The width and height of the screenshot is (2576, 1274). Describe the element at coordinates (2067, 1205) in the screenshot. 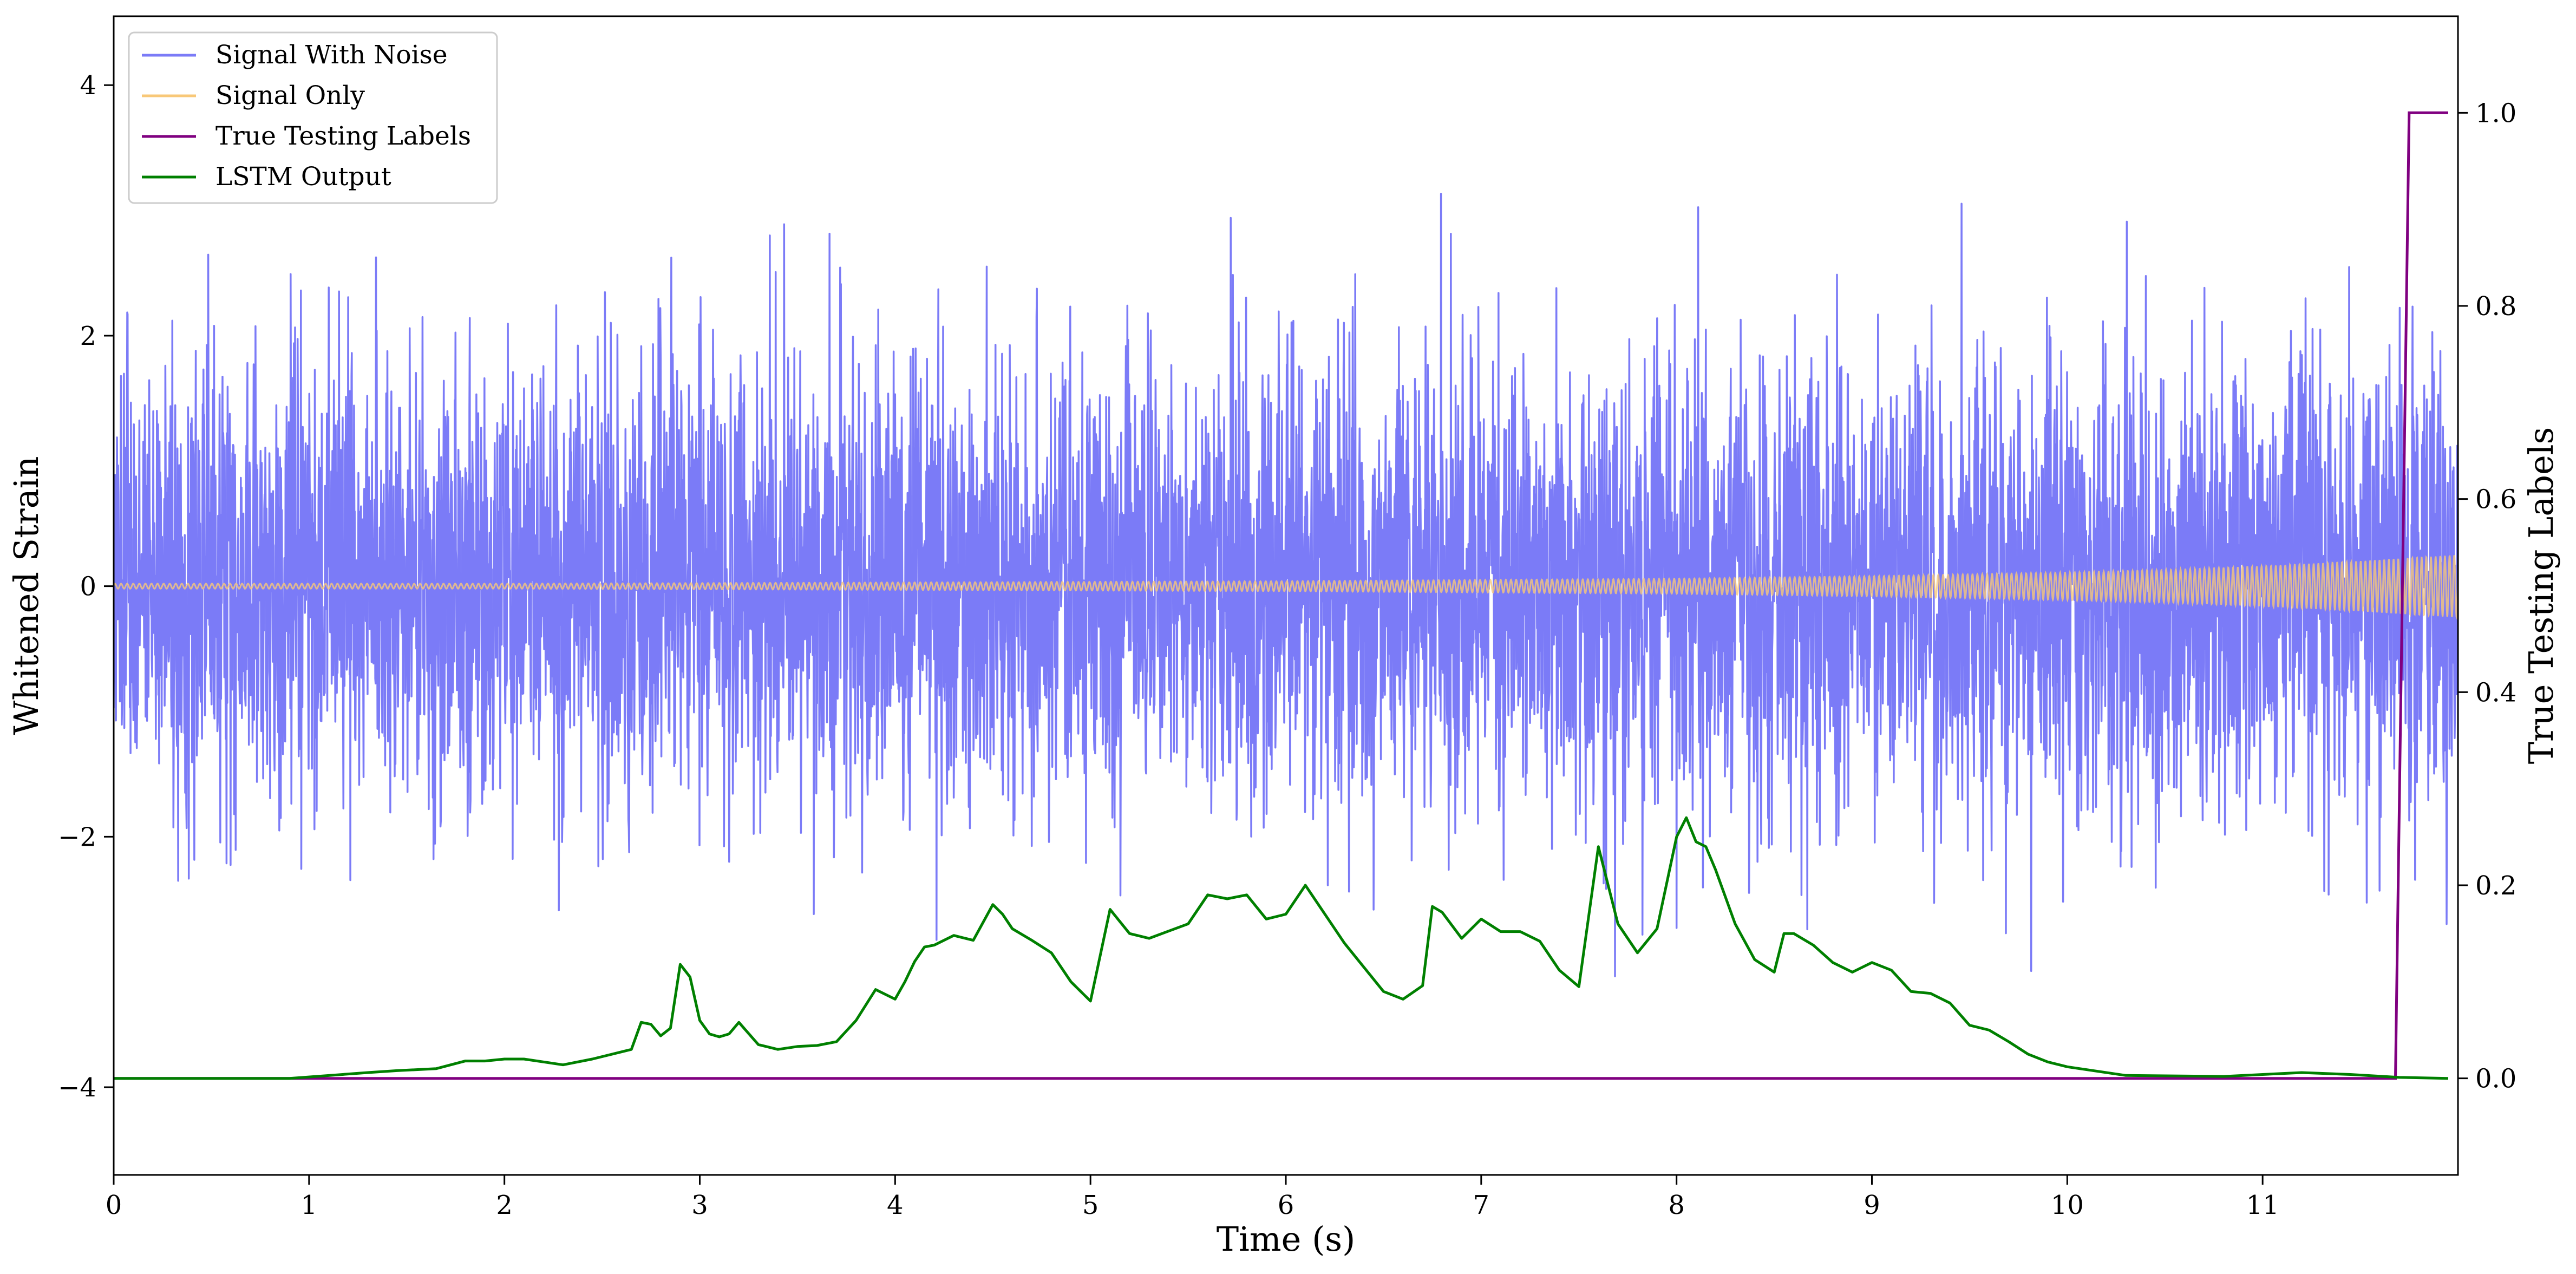

I see `x-tick-label: 10` at that location.